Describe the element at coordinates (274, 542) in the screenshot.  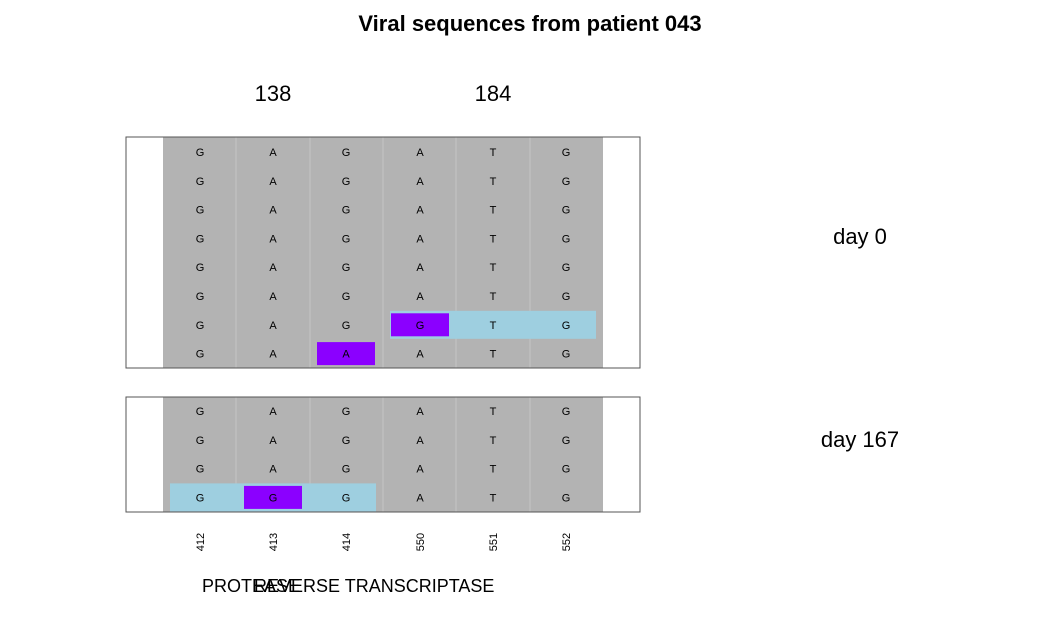
I see `position-tick: 413` at that location.